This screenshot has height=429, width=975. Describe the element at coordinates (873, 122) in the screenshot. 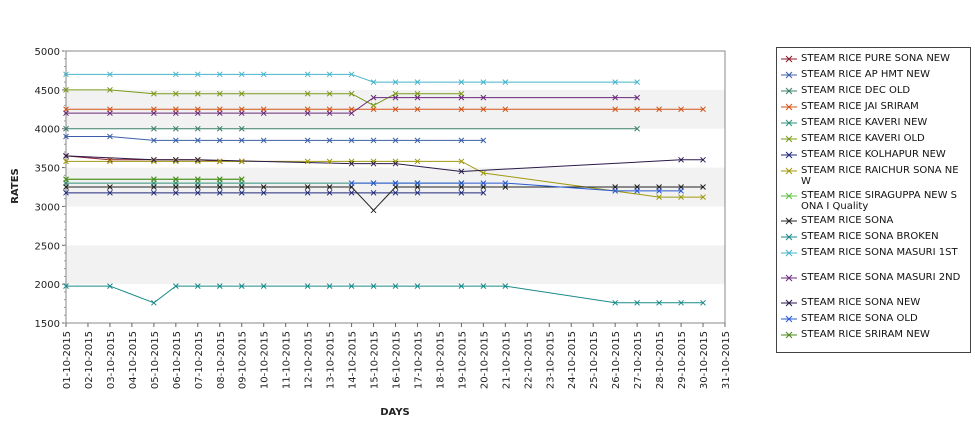

I see `legend-item: STEAM RICE KAVERI NEW` at that location.